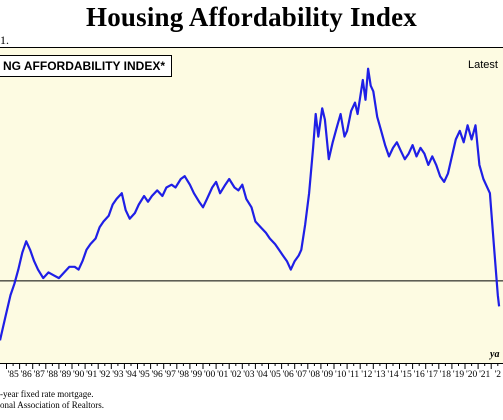 The height and width of the screenshot is (420, 503). What do you see at coordinates (47, 394) in the screenshot?
I see `footnote-1: -year fixed rate mortgage.` at bounding box center [47, 394].